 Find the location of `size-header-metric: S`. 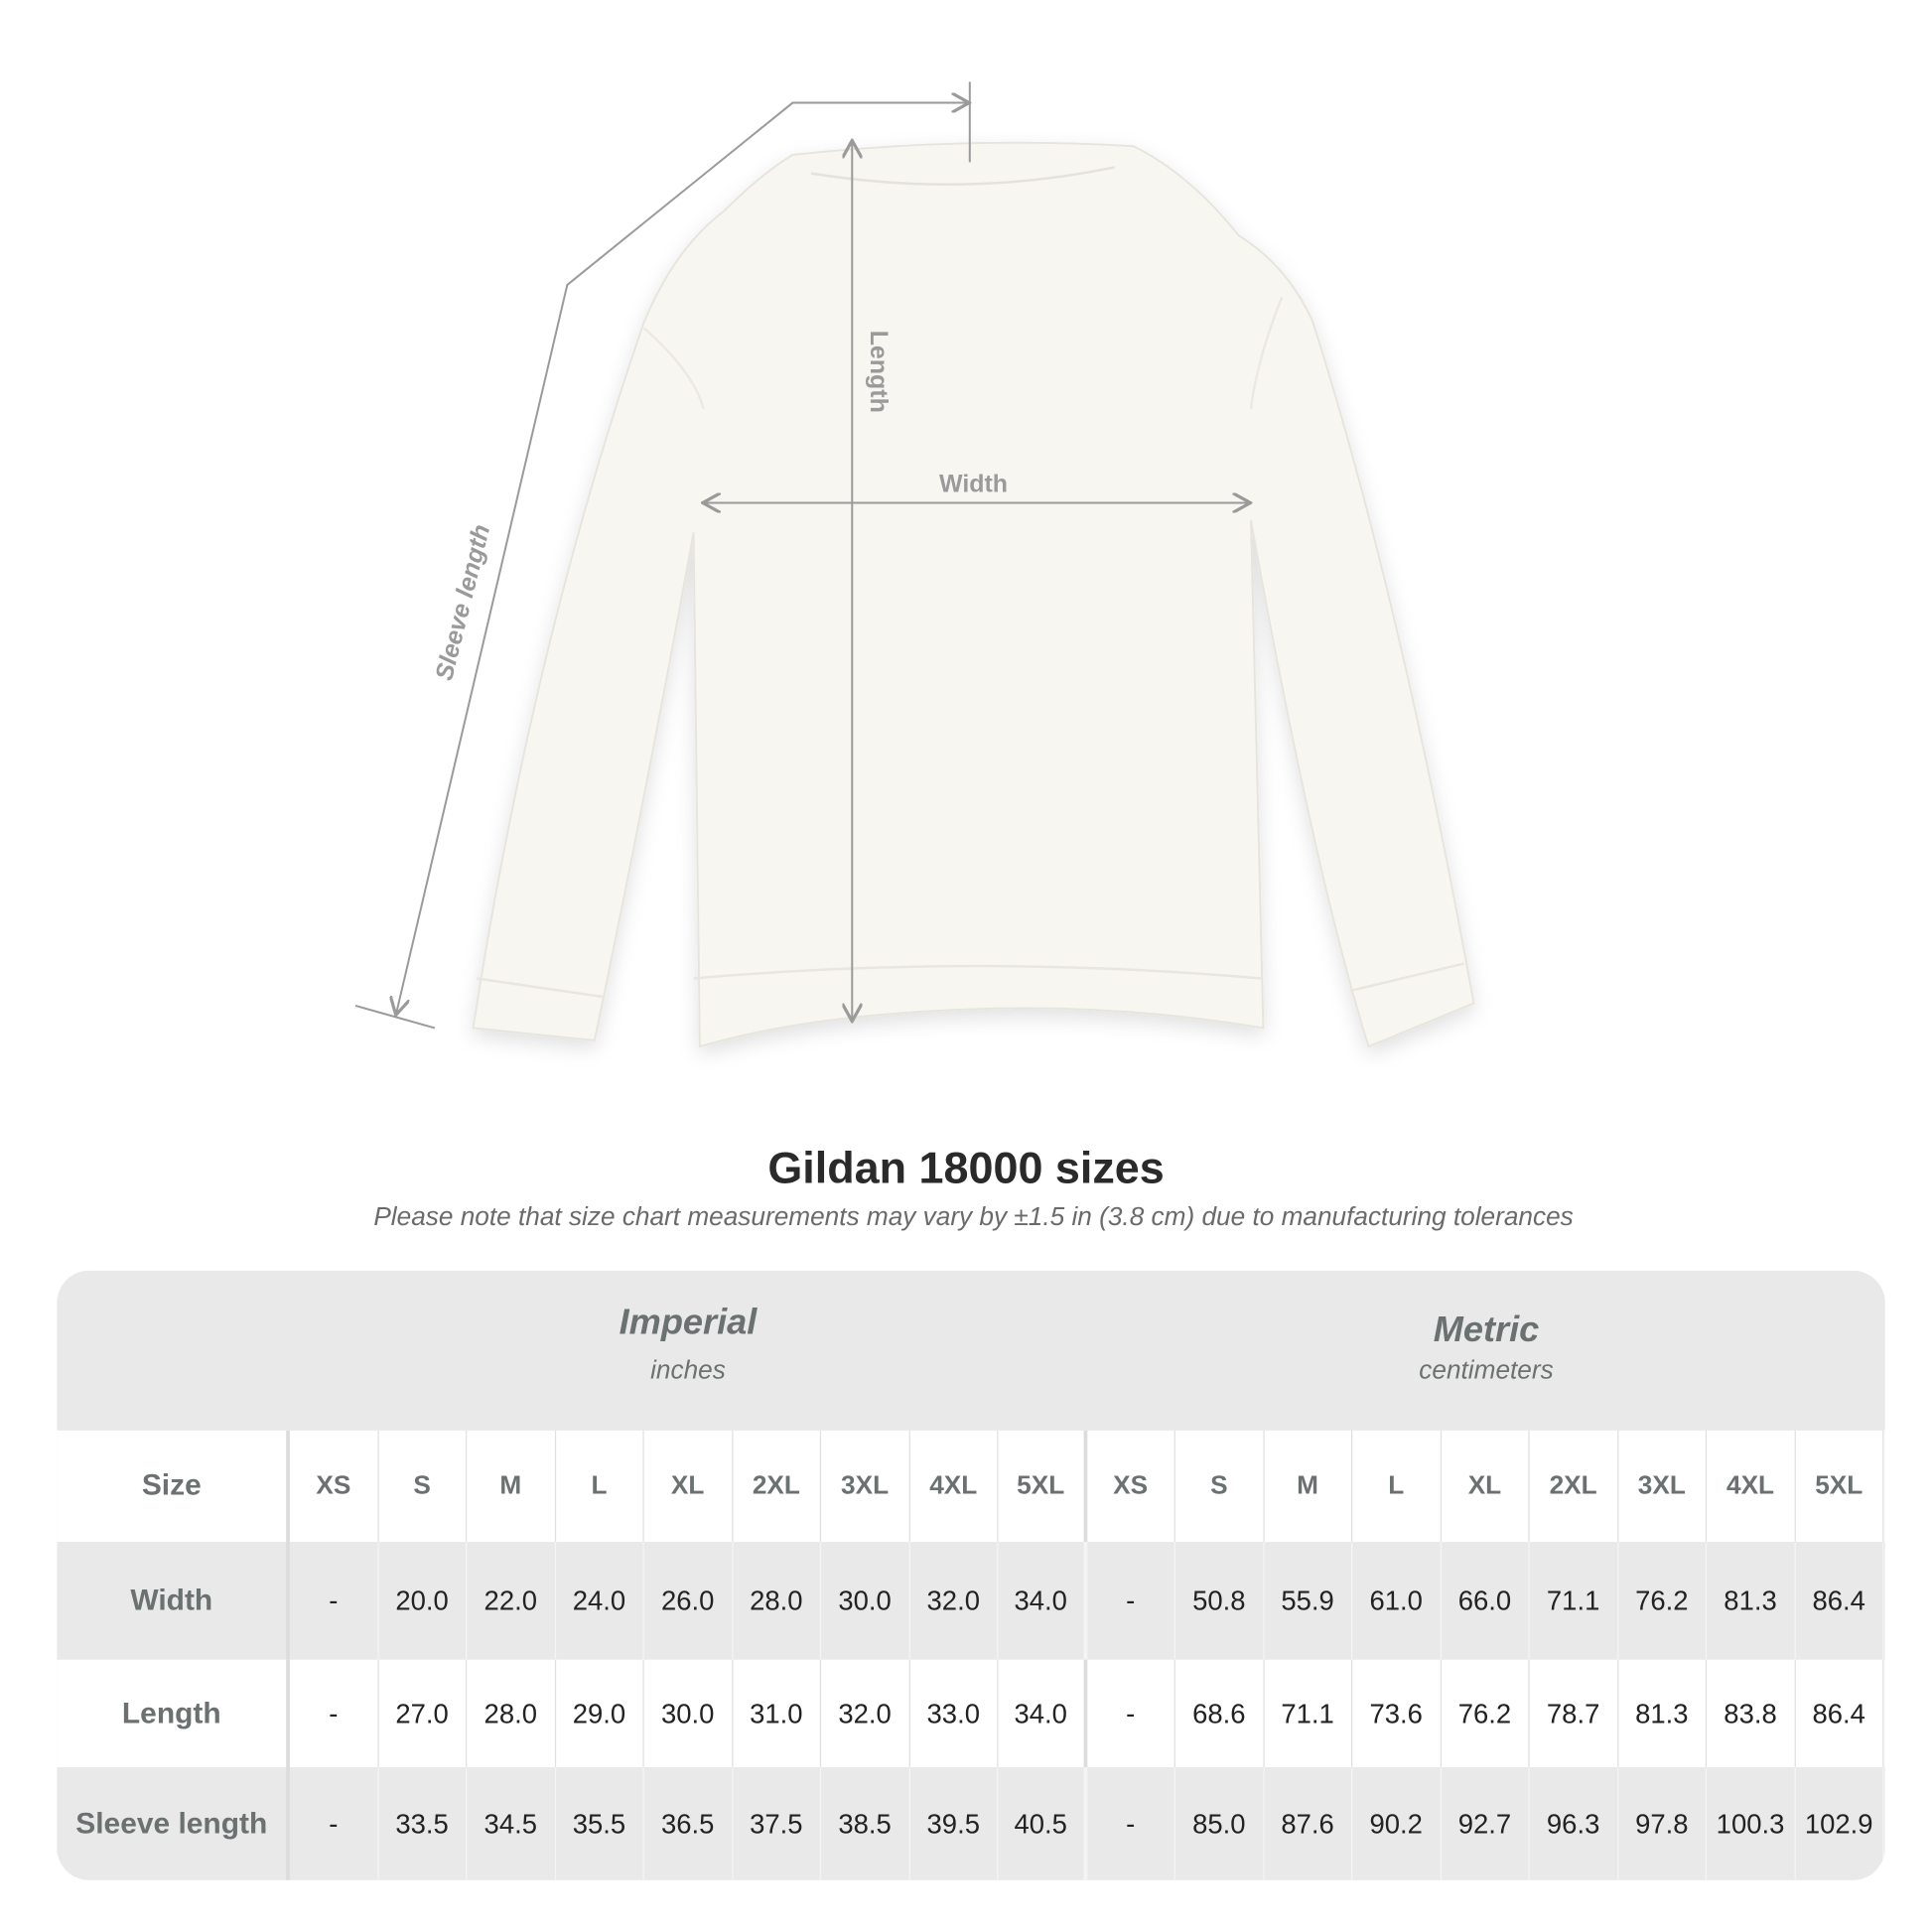

size-header-metric: S is located at coordinates (1220, 1486).